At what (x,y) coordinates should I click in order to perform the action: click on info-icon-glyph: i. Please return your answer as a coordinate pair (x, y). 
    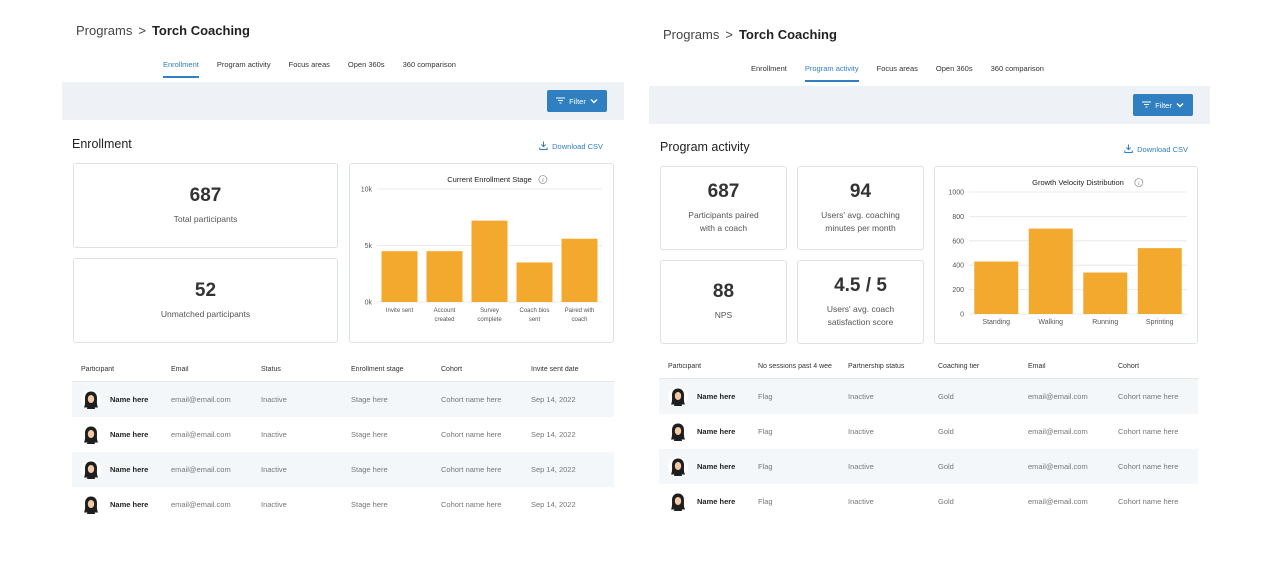
    Looking at the image, I should click on (543, 181).